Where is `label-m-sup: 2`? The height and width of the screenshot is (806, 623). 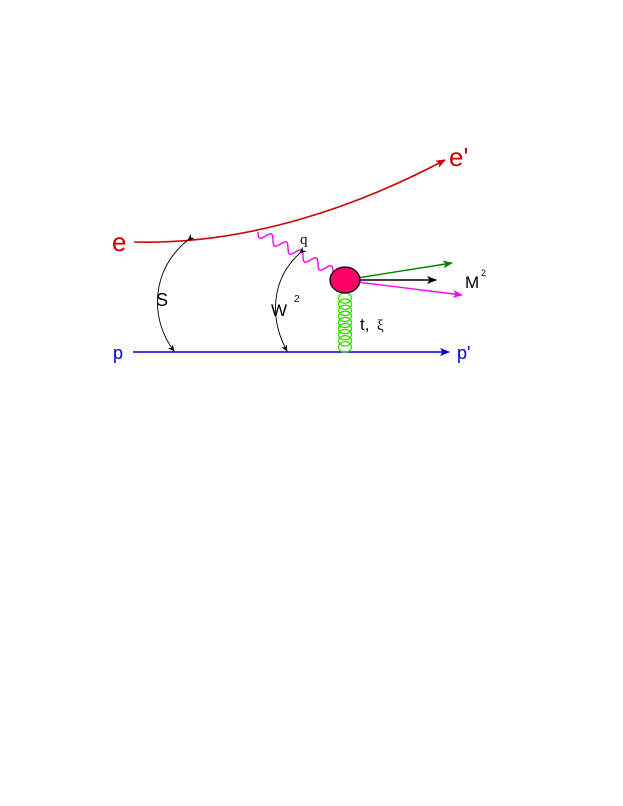 label-m-sup: 2 is located at coordinates (483, 273).